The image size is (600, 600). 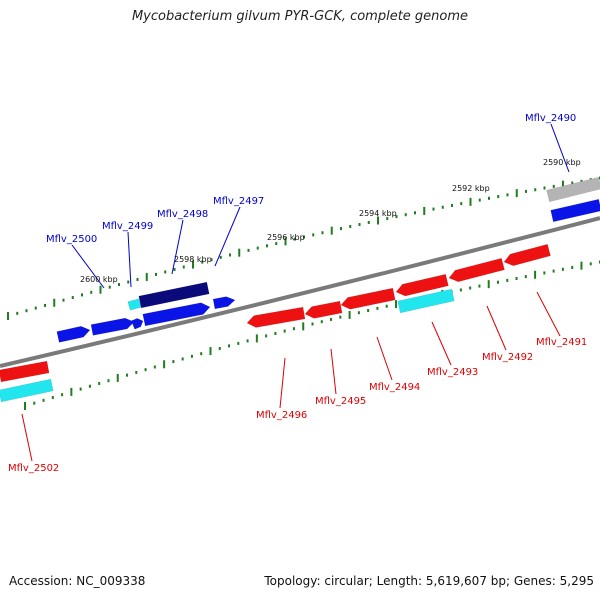 I want to click on gene-arrow-mflv-2502-b, so click(x=27, y=390).